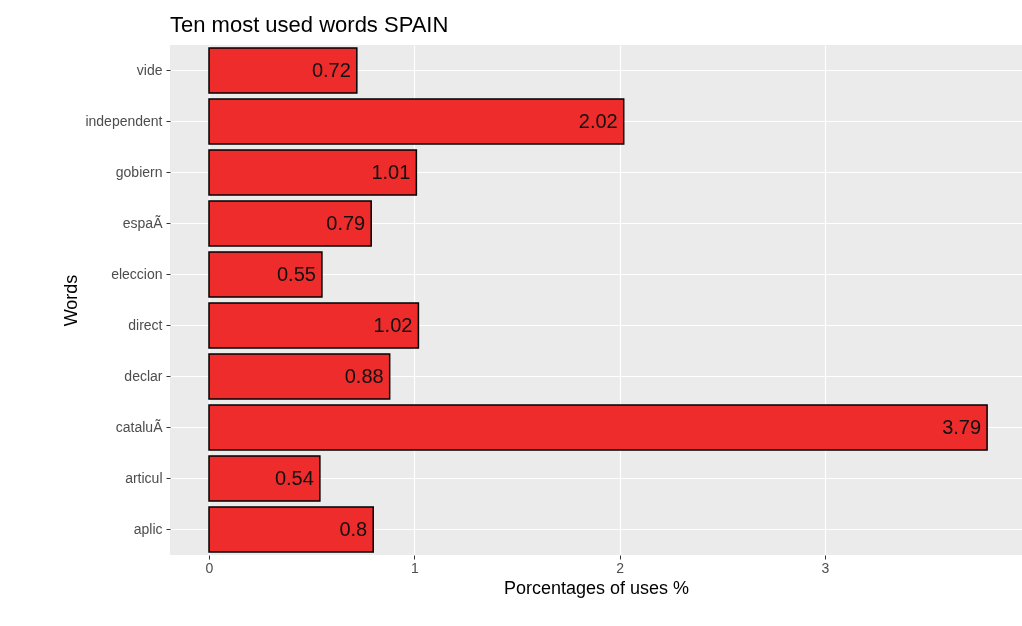 This screenshot has width=1022, height=626. What do you see at coordinates (598, 120) in the screenshot?
I see `data-label: 2.02` at bounding box center [598, 120].